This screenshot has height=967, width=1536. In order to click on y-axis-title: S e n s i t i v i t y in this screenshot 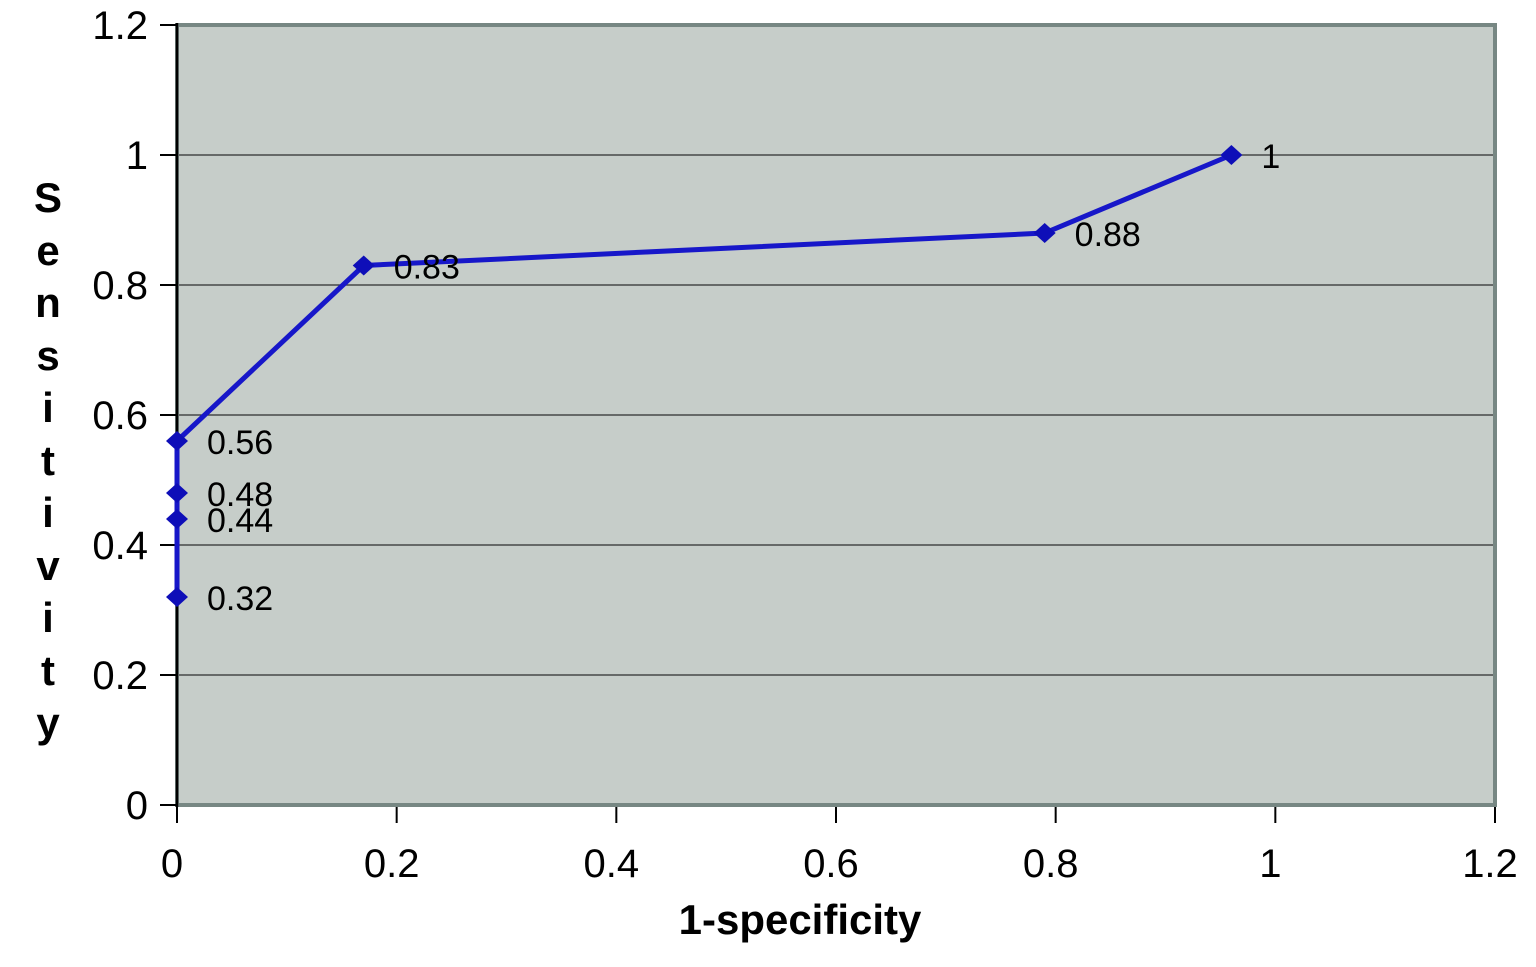, I will do `click(47, 460)`.